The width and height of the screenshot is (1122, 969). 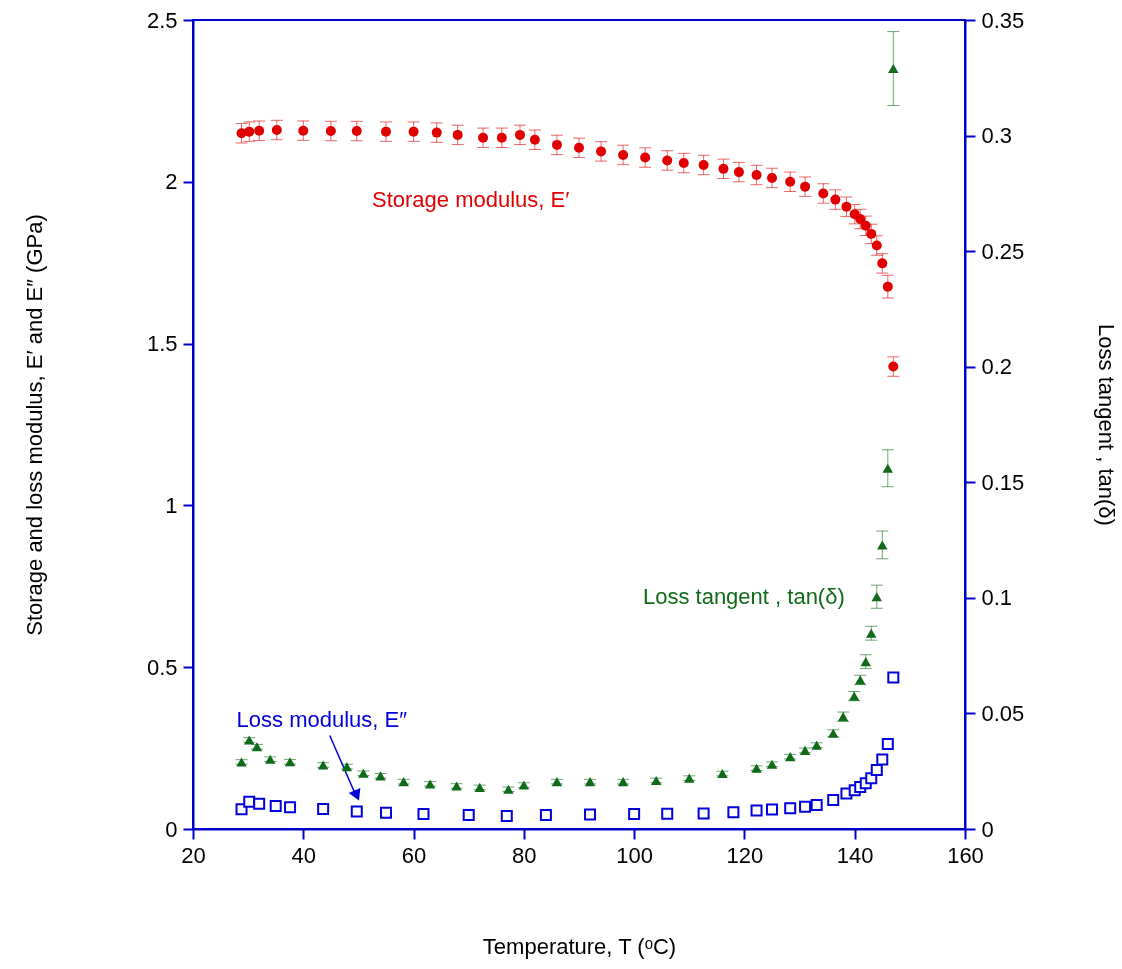 What do you see at coordinates (997, 136) in the screenshot?
I see `y2-tick-label: 0.3` at bounding box center [997, 136].